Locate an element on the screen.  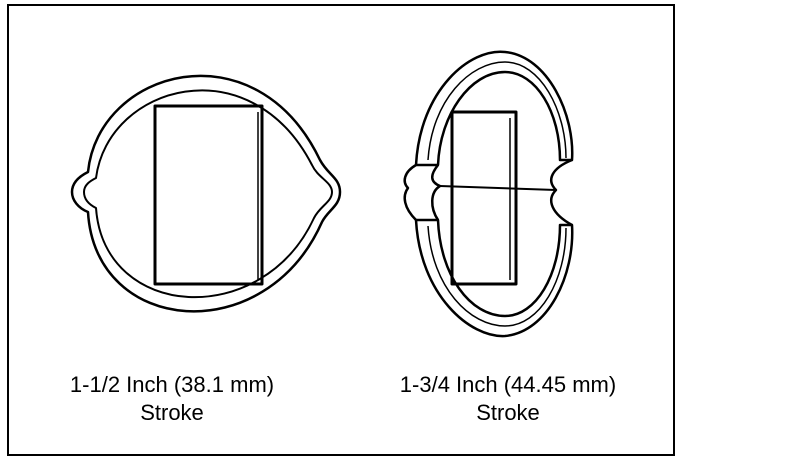
short-stroke-rectangle is located at coordinates (208, 195).